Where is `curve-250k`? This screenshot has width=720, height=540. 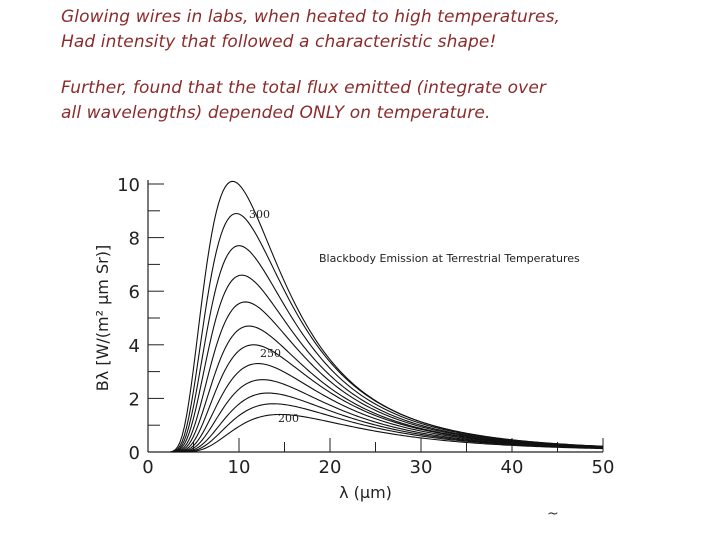
curve-250k is located at coordinates (387, 398).